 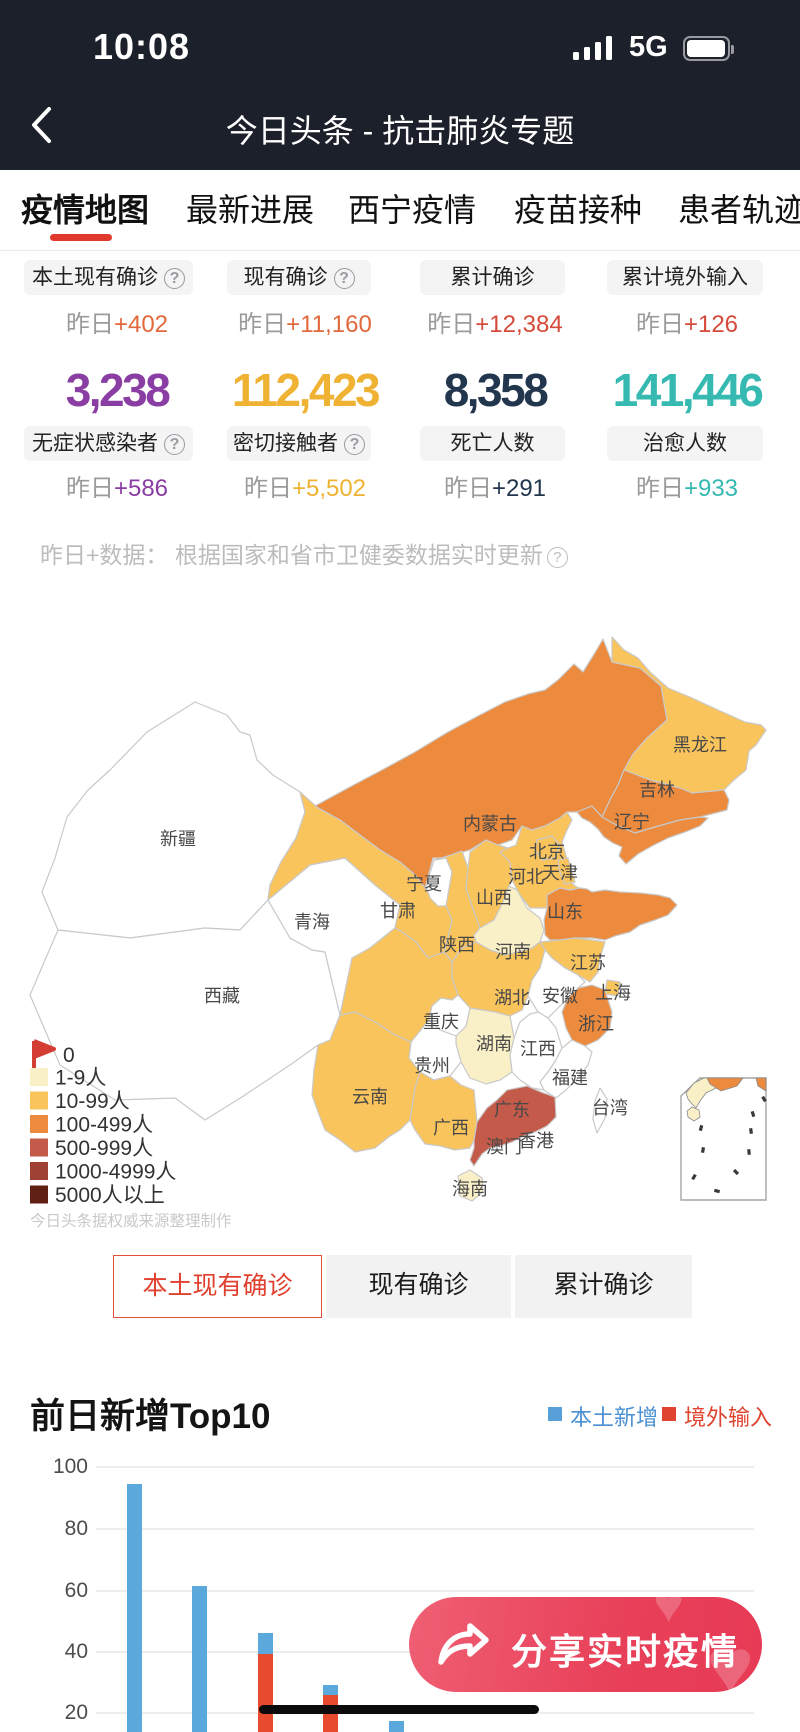 I want to click on svg-text: 重庆, so click(x=441, y=1022).